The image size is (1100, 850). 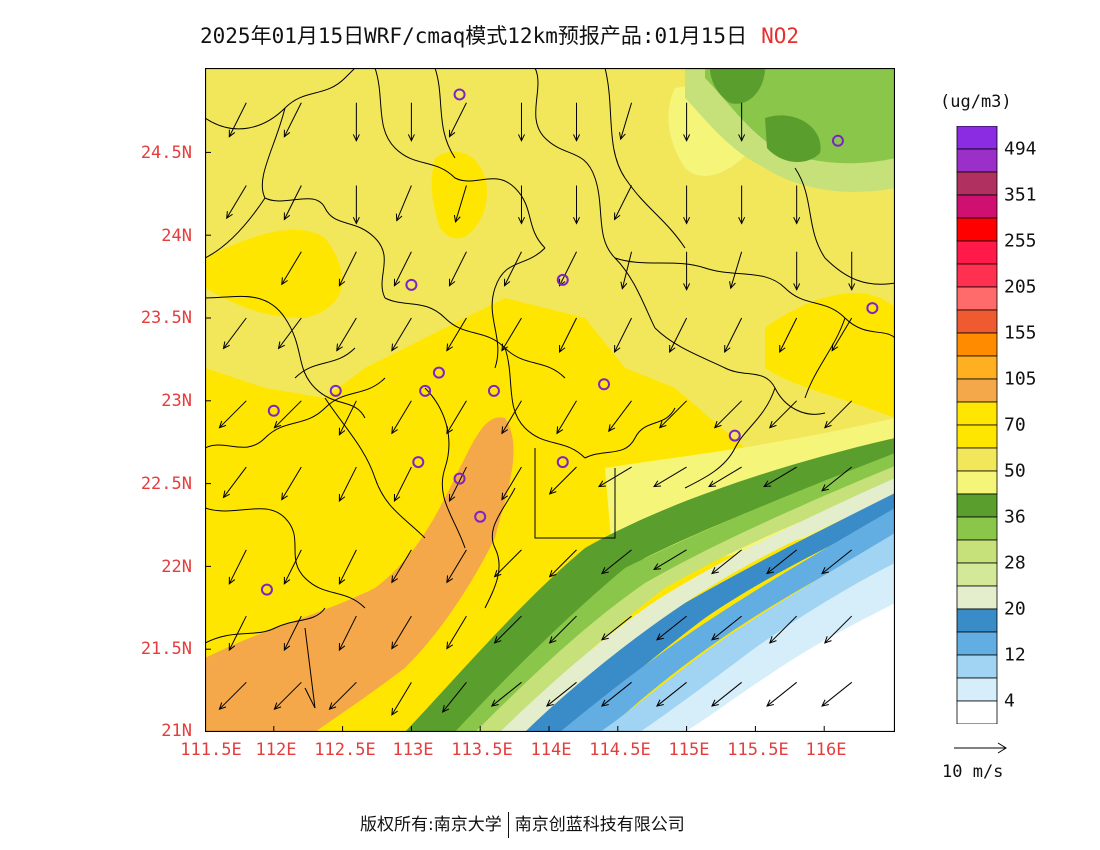 What do you see at coordinates (599, 825) in the screenshot?
I see `company-text: 南京创蓝科技有限公司` at bounding box center [599, 825].